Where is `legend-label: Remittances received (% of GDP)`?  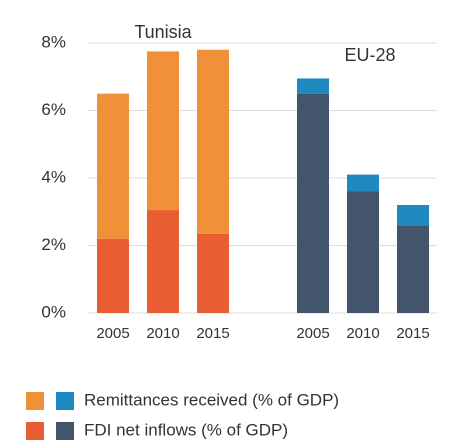 legend-label: Remittances received (% of GDP) is located at coordinates (211, 399).